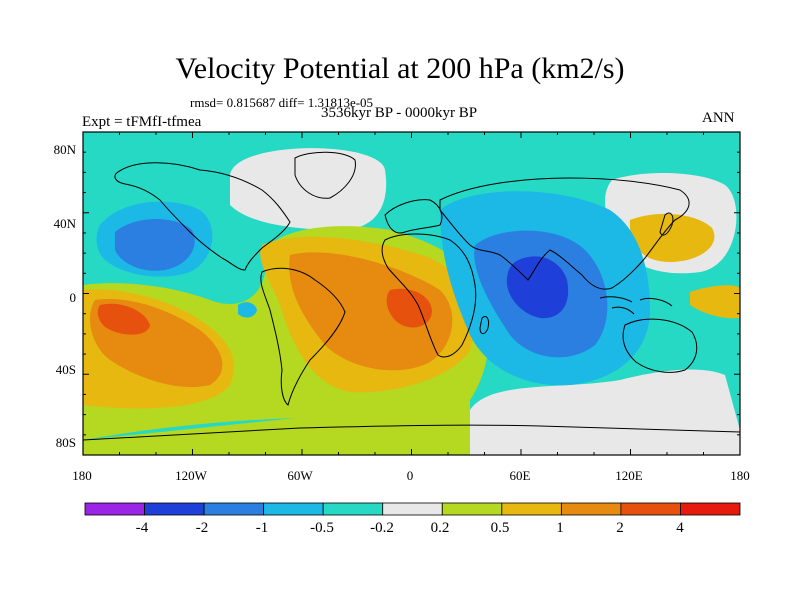 The width and height of the screenshot is (800, 600). Describe the element at coordinates (73, 297) in the screenshot. I see `lat-label-eq: 0` at that location.